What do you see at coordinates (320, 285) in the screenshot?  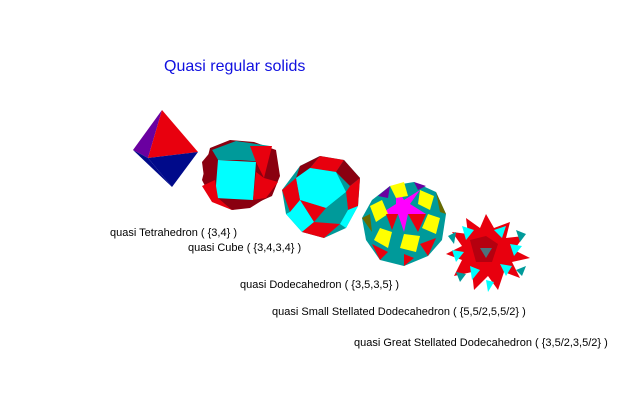 I see `solid-label-quasi-dodecahedron: quasi Dodecahedron ( {3,5,3,5} )` at bounding box center [320, 285].